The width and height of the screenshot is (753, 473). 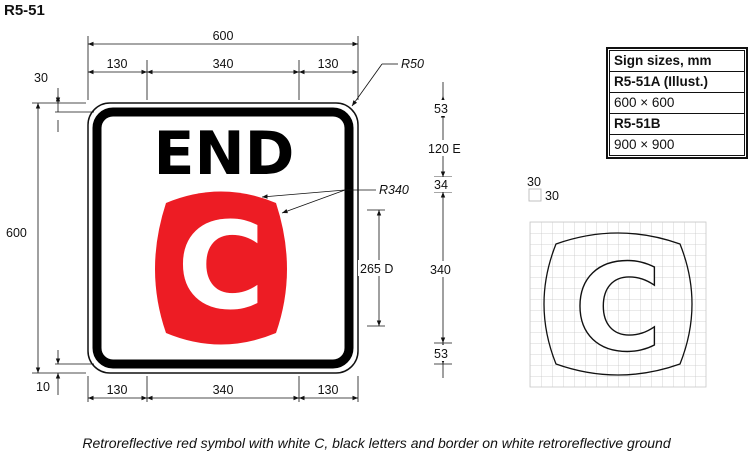 I want to click on dim-text-height: 120 E, so click(x=444, y=149).